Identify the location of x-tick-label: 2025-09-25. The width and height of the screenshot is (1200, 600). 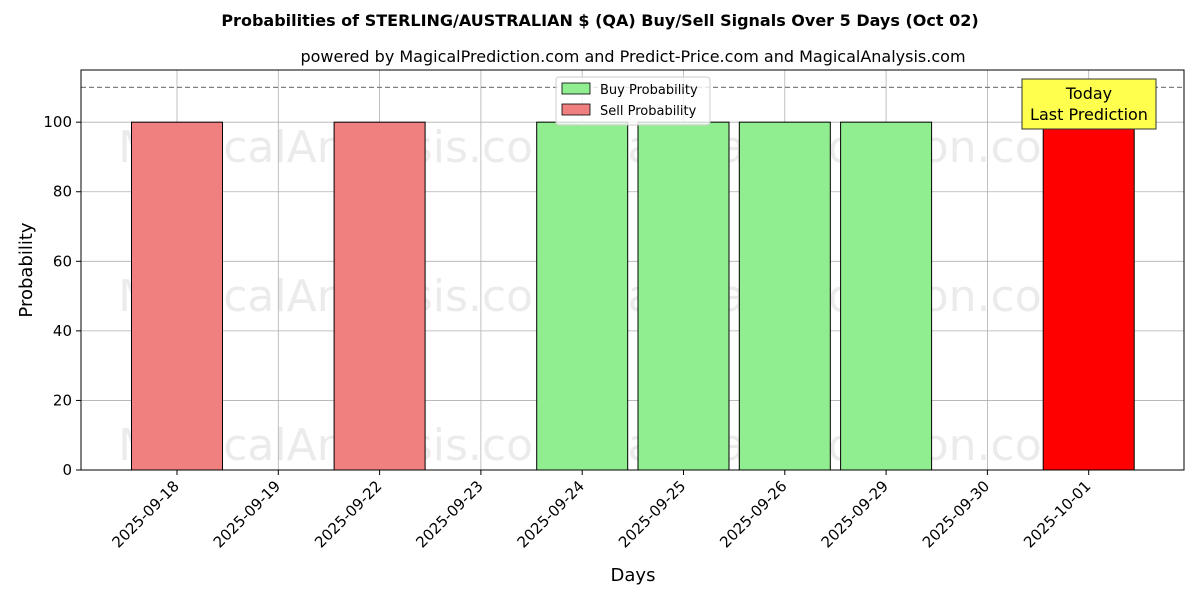
(652, 514).